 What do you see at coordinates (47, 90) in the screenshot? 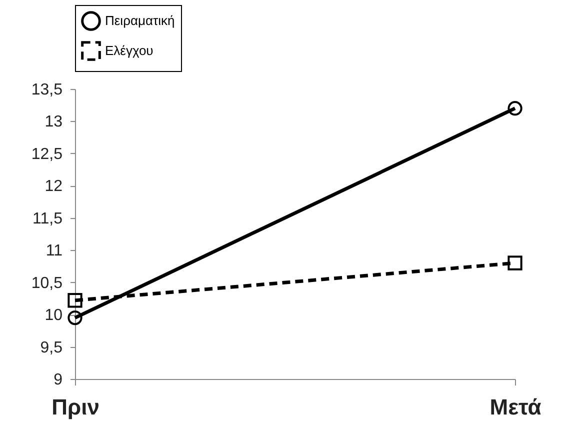
I see `y-tick-label: 13,5` at bounding box center [47, 90].